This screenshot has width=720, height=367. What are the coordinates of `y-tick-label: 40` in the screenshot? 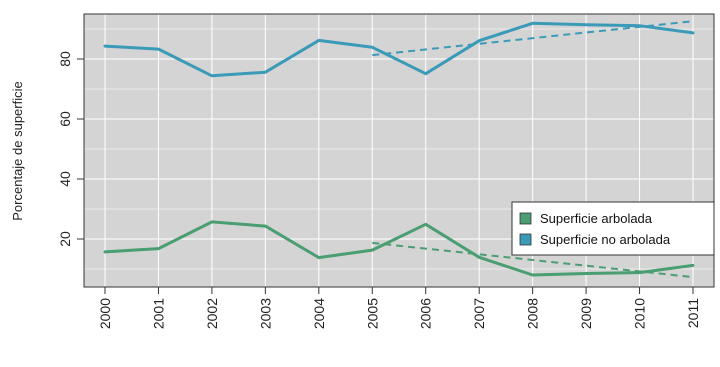 It's located at (65, 179).